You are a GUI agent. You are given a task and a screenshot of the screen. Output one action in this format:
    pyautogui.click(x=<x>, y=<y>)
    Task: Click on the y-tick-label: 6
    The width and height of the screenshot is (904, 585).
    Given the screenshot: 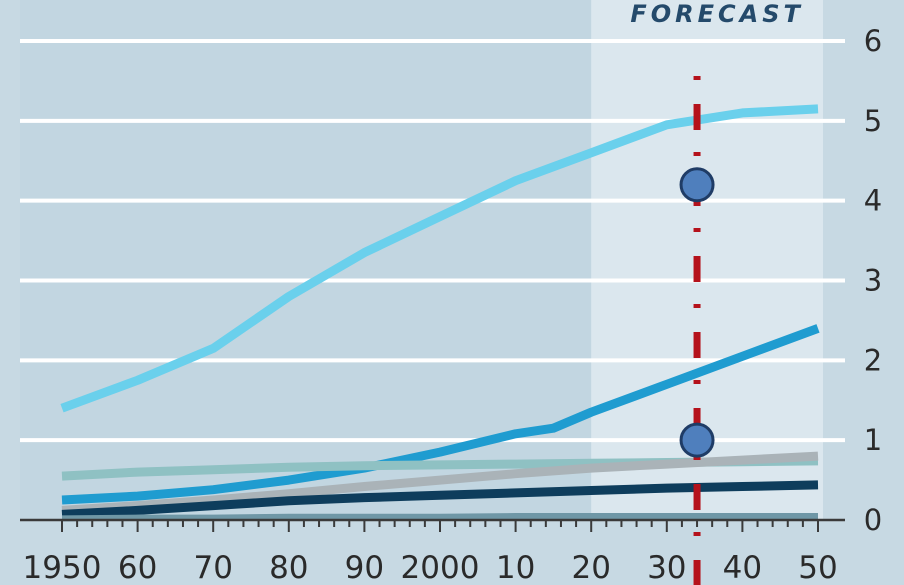 What is the action you would take?
    pyautogui.click(x=873, y=41)
    